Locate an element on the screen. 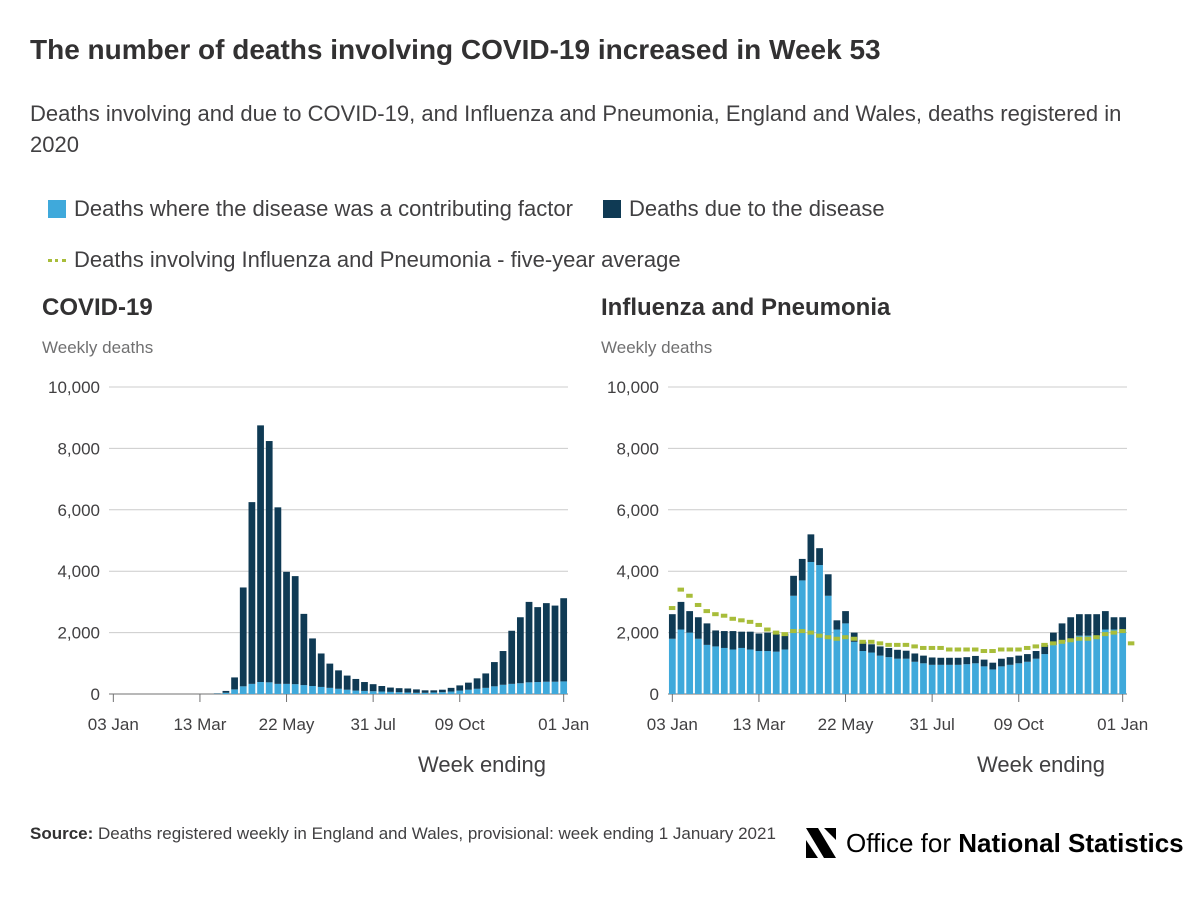 This screenshot has width=1200, height=901. bar-due-covid-w18 is located at coordinates (260, 554).